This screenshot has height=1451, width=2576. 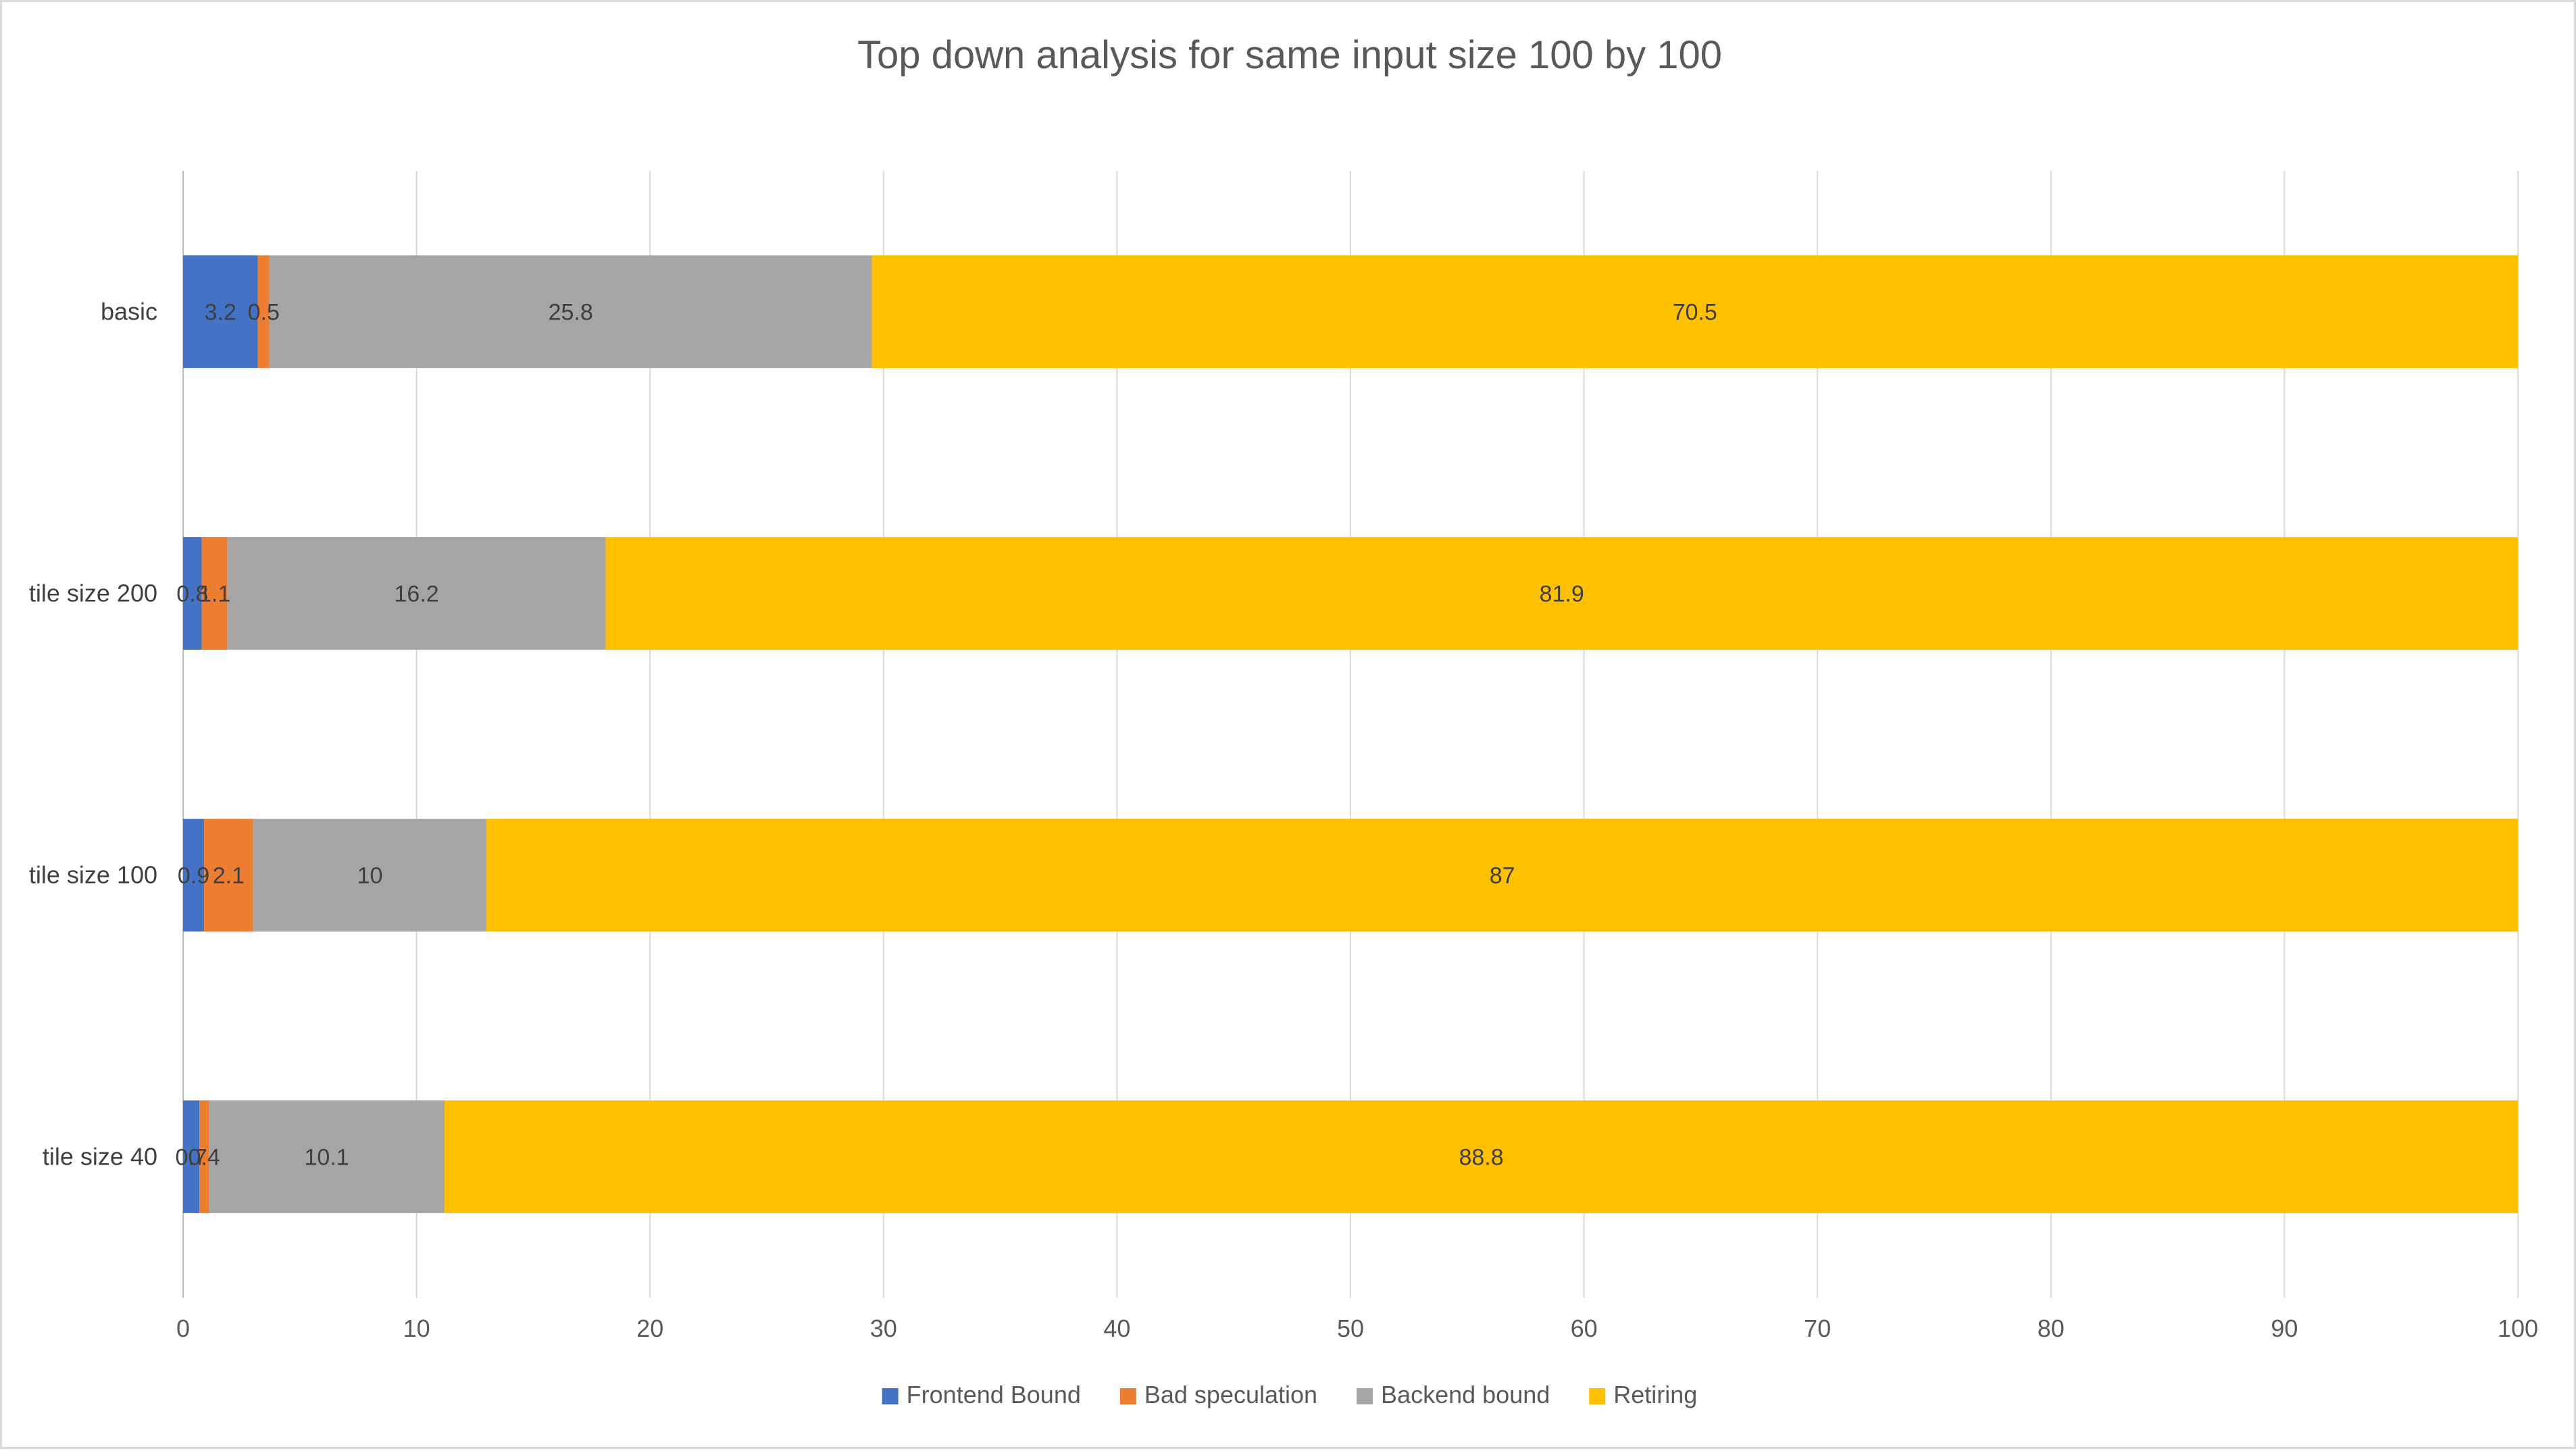 What do you see at coordinates (649, 1328) in the screenshot?
I see `x-tick-label-20: 20` at bounding box center [649, 1328].